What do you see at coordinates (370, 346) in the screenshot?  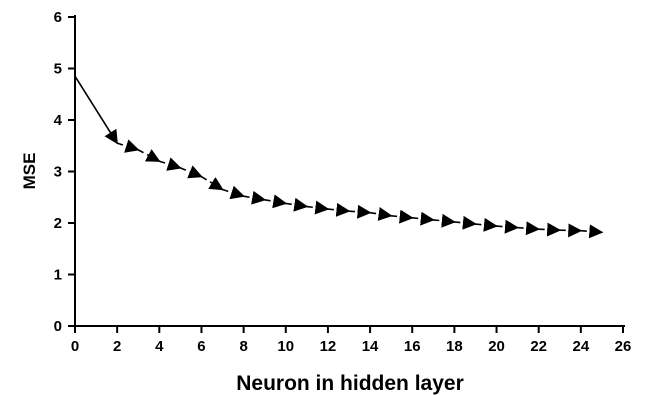 I see `x-tick-label: 14` at bounding box center [370, 346].